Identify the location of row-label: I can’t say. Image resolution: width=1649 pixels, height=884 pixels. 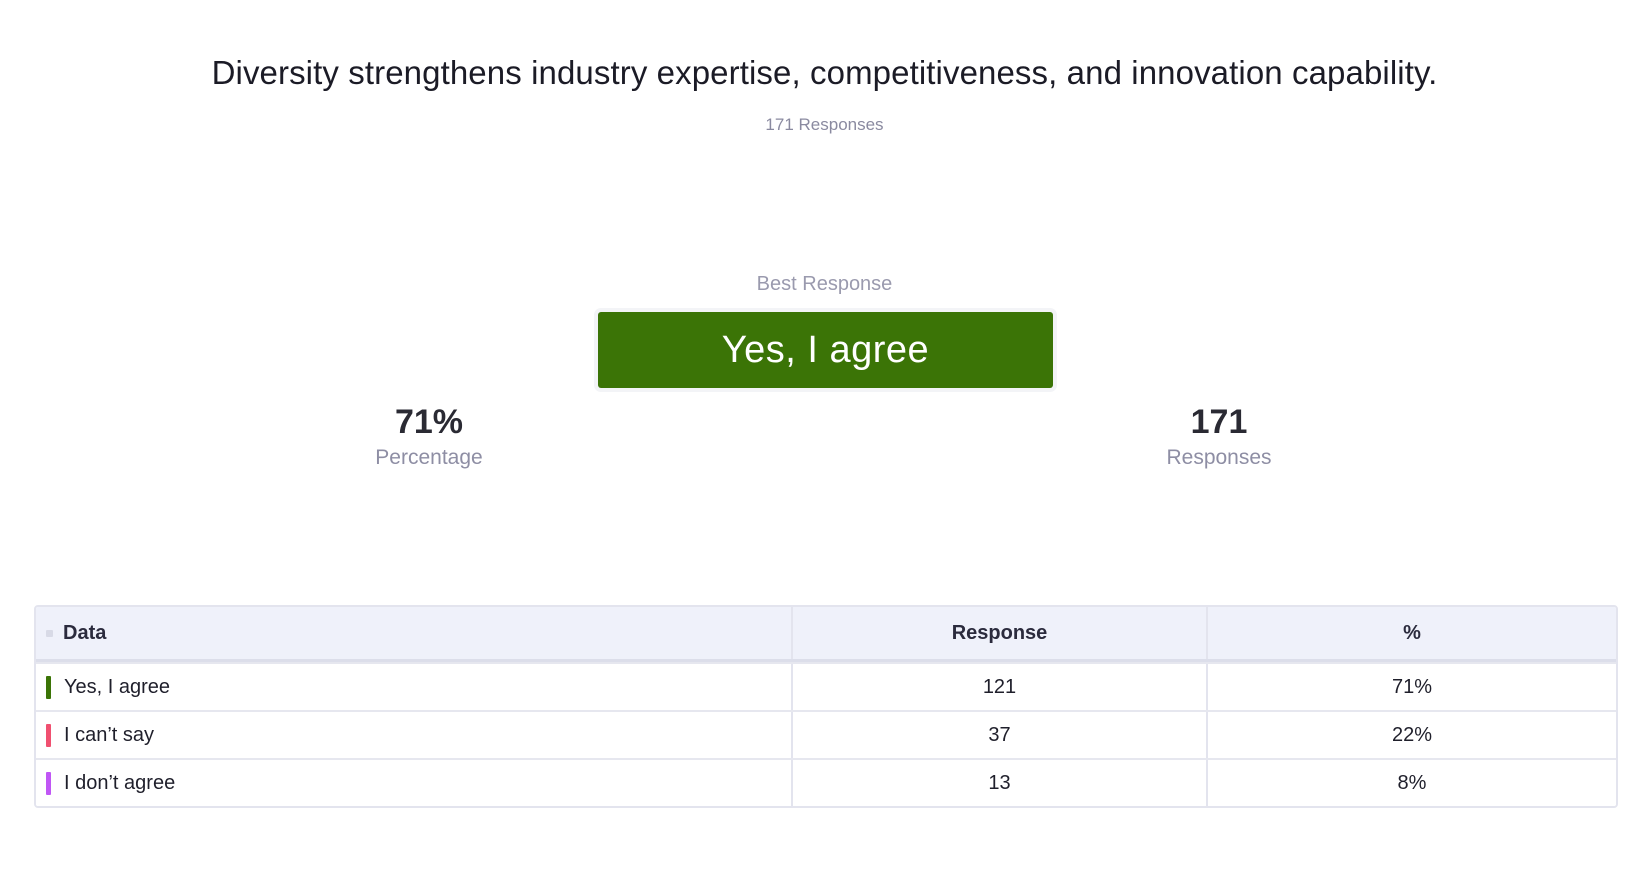
(109, 734).